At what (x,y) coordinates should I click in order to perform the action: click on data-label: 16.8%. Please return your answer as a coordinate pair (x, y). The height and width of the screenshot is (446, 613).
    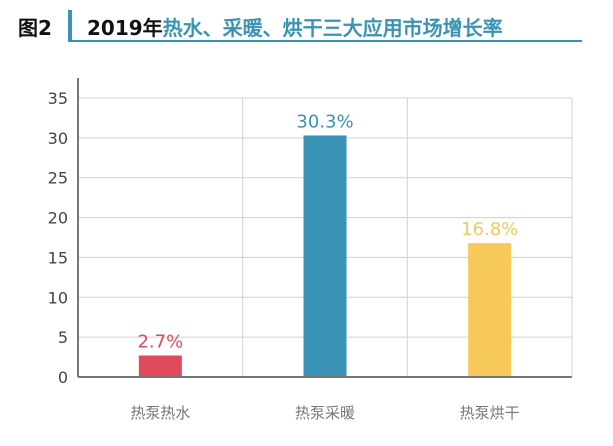
    Looking at the image, I should click on (489, 229).